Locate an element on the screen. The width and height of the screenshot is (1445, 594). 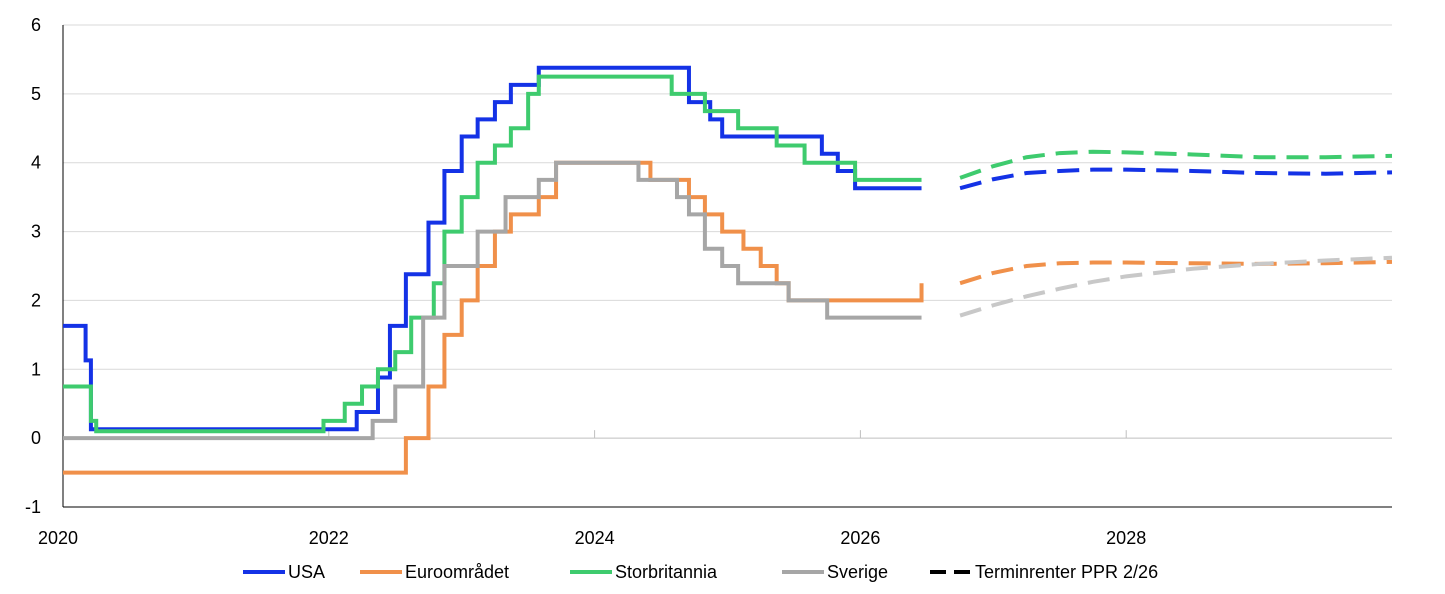
x-tick-label: 2026 is located at coordinates (860, 538).